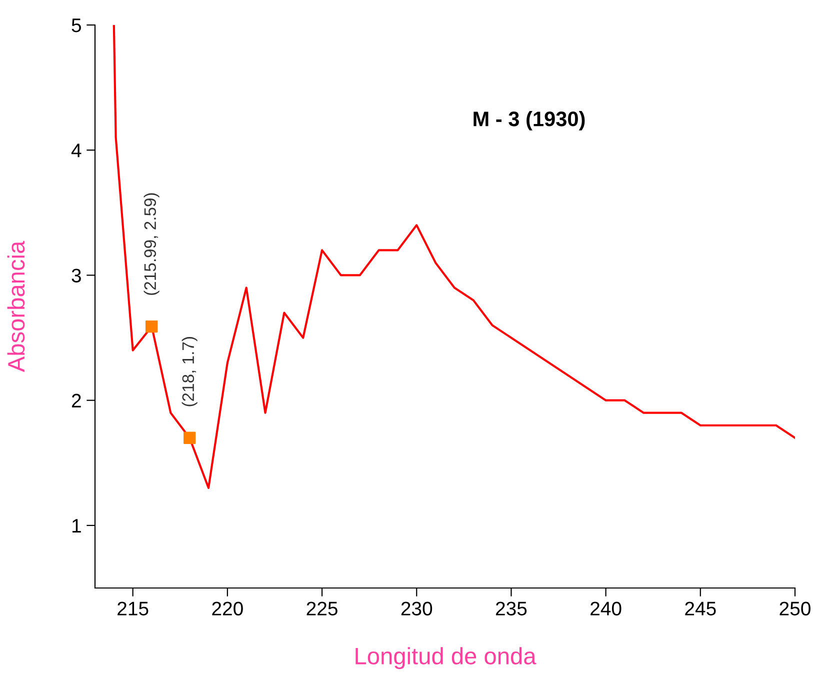 Image resolution: width=817 pixels, height=678 pixels. Describe the element at coordinates (76, 275) in the screenshot. I see `y-tick-label: 3` at that location.